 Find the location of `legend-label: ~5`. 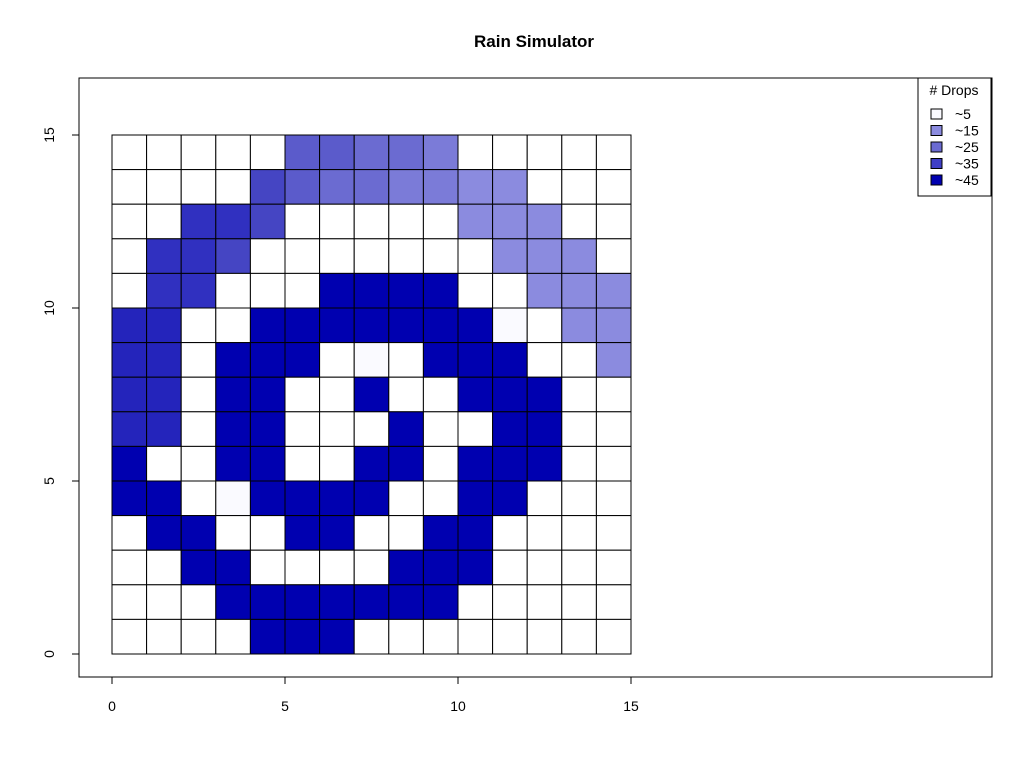

legend-label: ~5 is located at coordinates (963, 114).